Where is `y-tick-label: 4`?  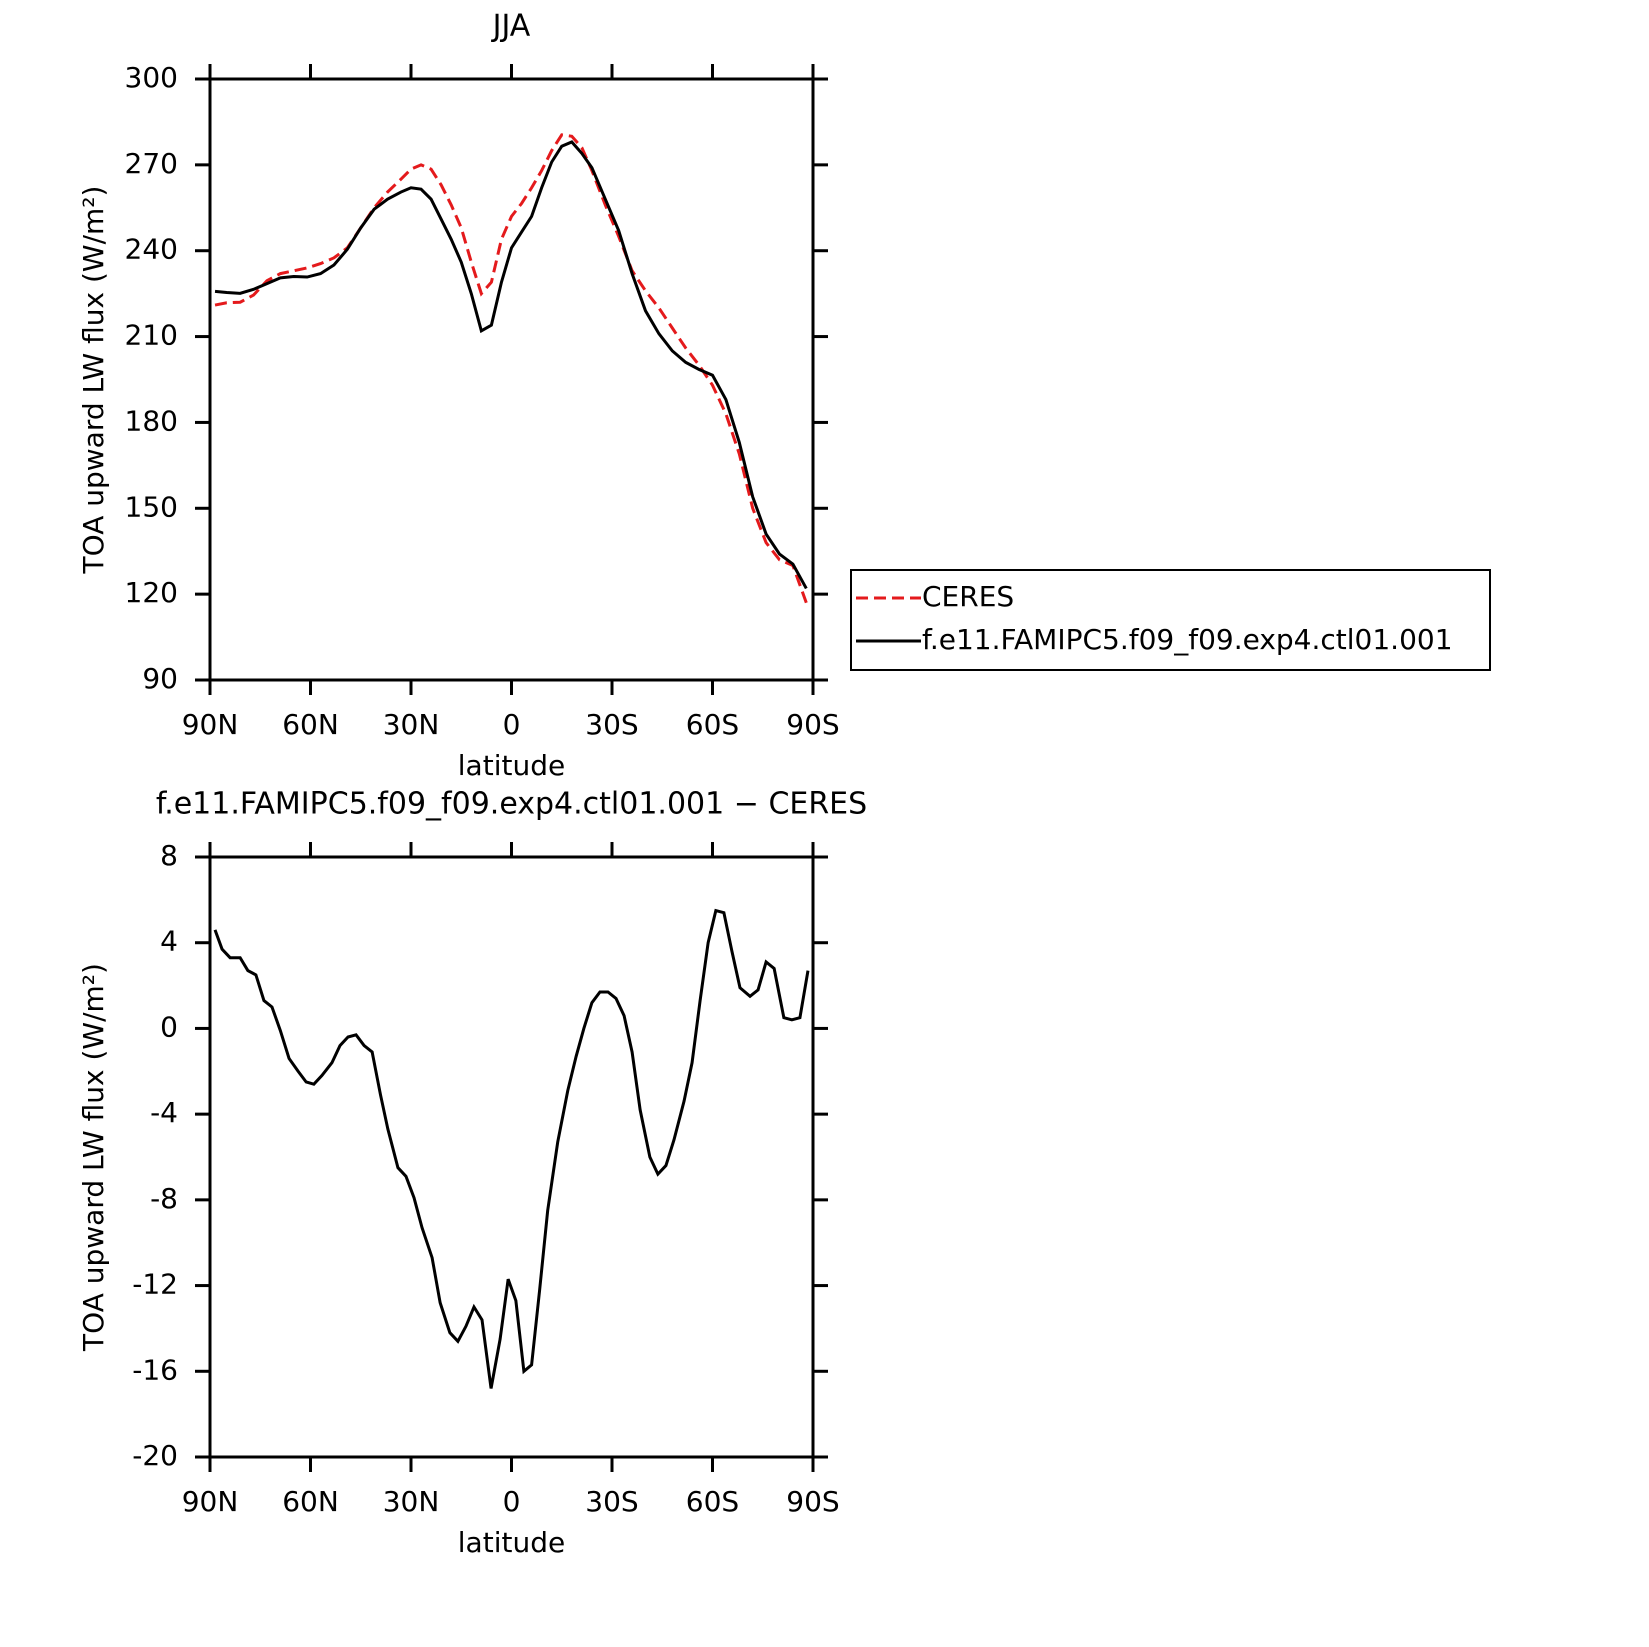
y-tick-label: 4 is located at coordinates (169, 941).